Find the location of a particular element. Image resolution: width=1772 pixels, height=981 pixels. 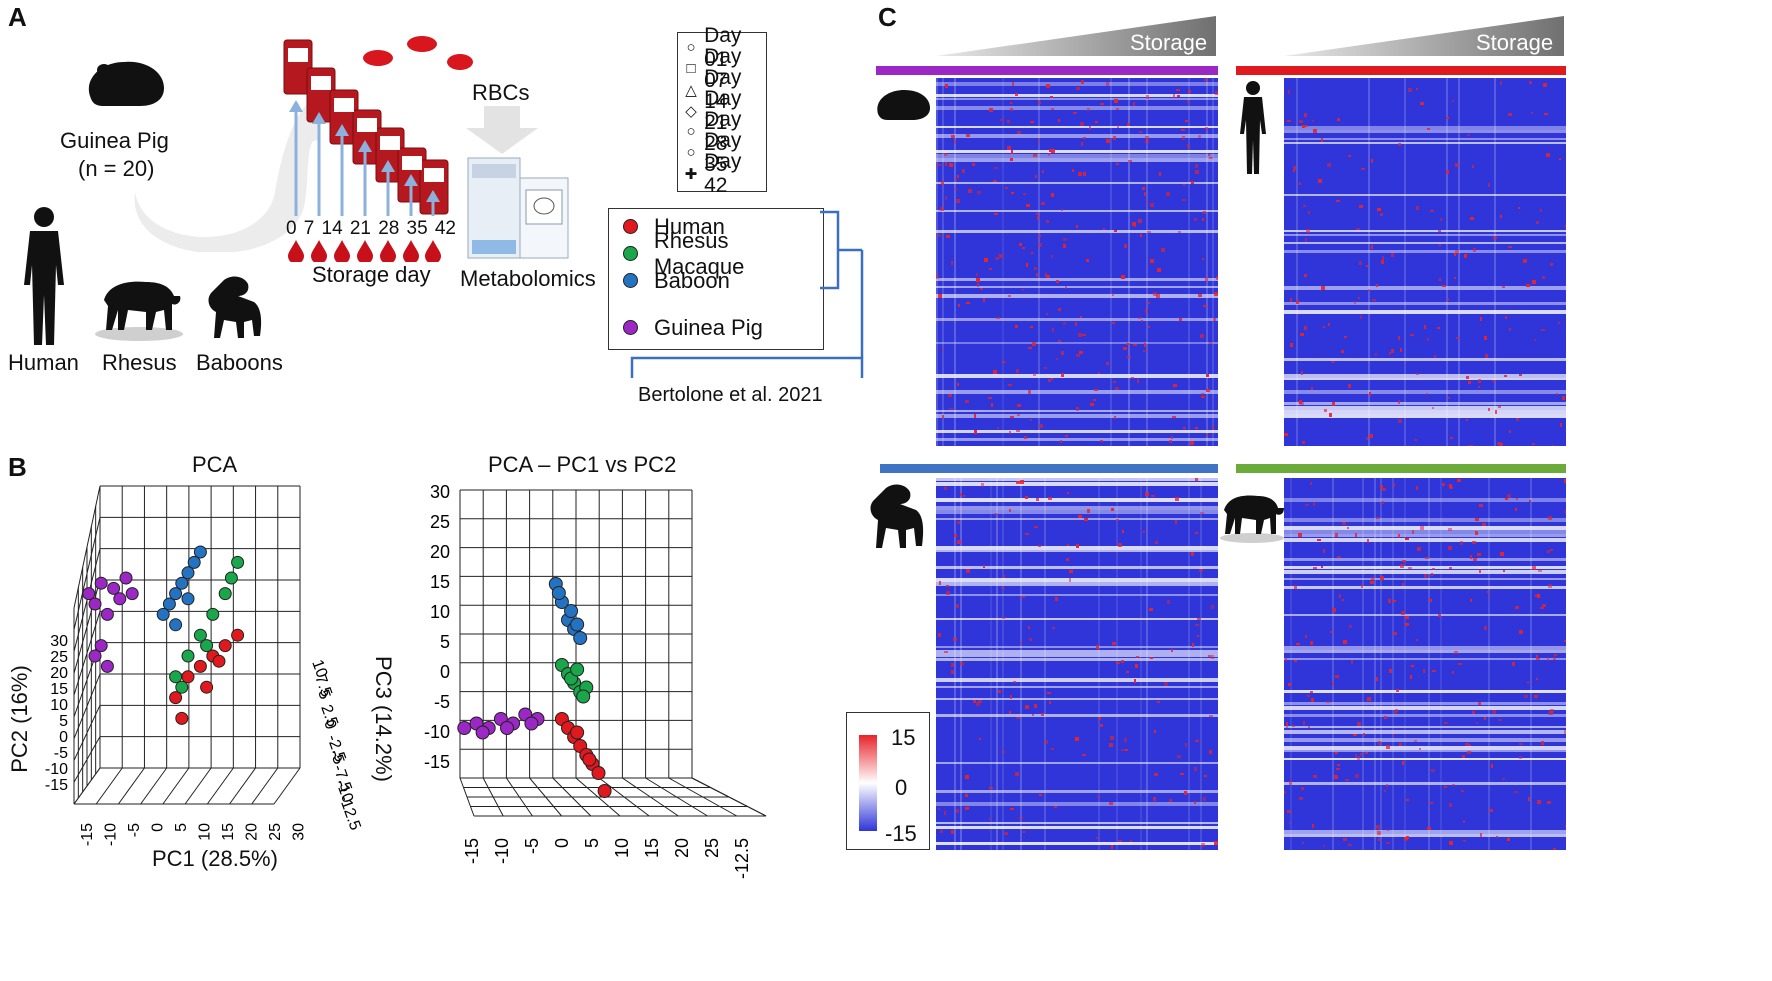

pca2d-x-tick: -10 is located at coordinates (502, 851).